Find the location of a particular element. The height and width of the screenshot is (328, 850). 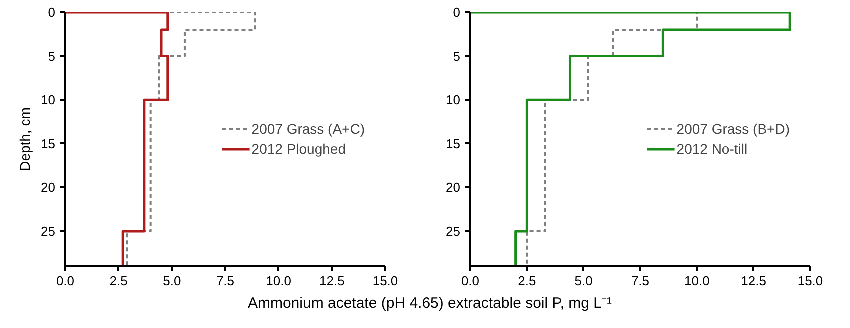

x-axis-title: Ammonium acetate (pH 4.65) extractable soil P, mg L⁻¹ is located at coordinates (430, 304).